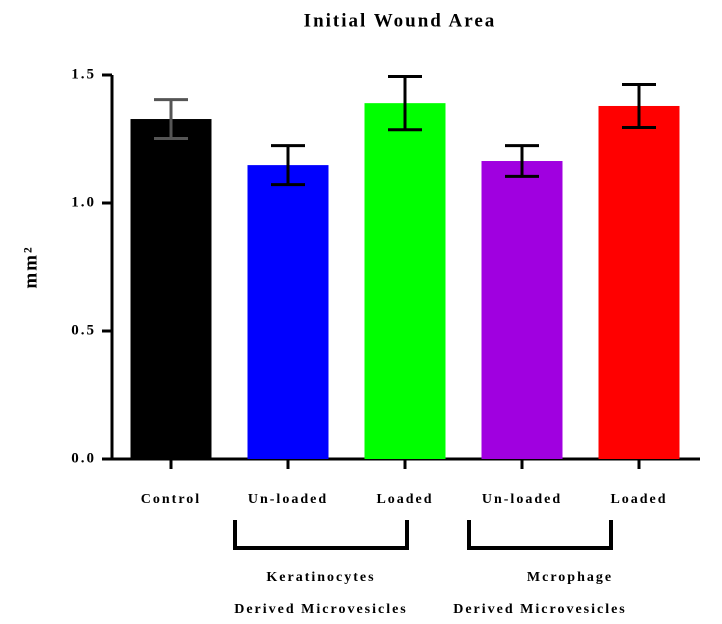 The height and width of the screenshot is (624, 722). Describe the element at coordinates (83, 74) in the screenshot. I see `y-tick-label: 1.5` at that location.